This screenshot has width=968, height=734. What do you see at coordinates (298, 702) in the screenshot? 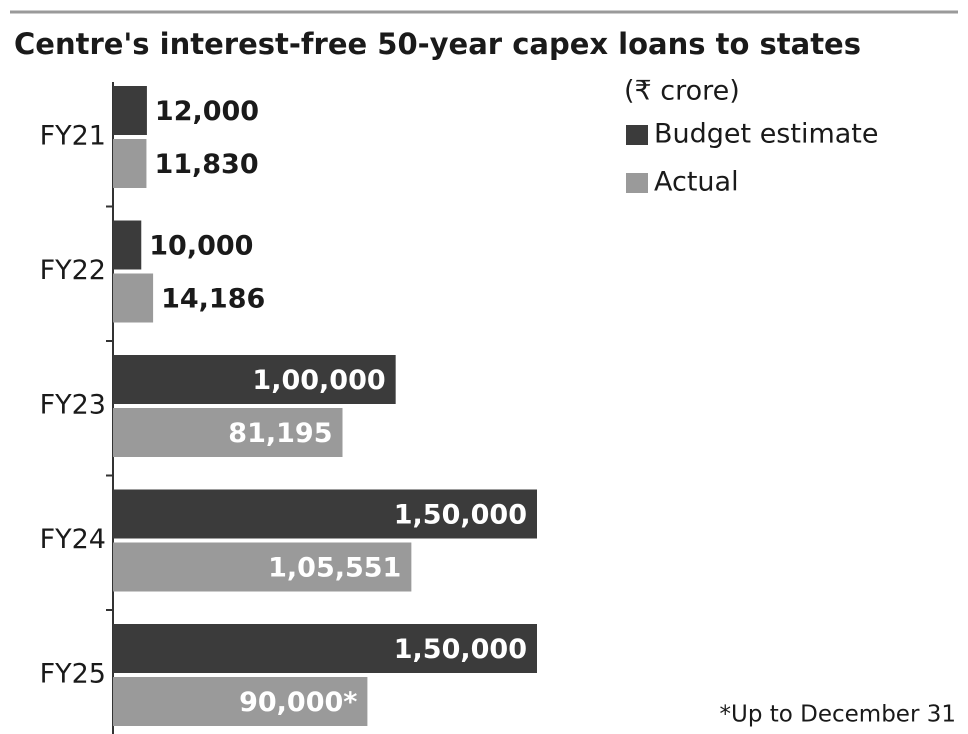
I see `value-label: 90,000*` at bounding box center [298, 702].